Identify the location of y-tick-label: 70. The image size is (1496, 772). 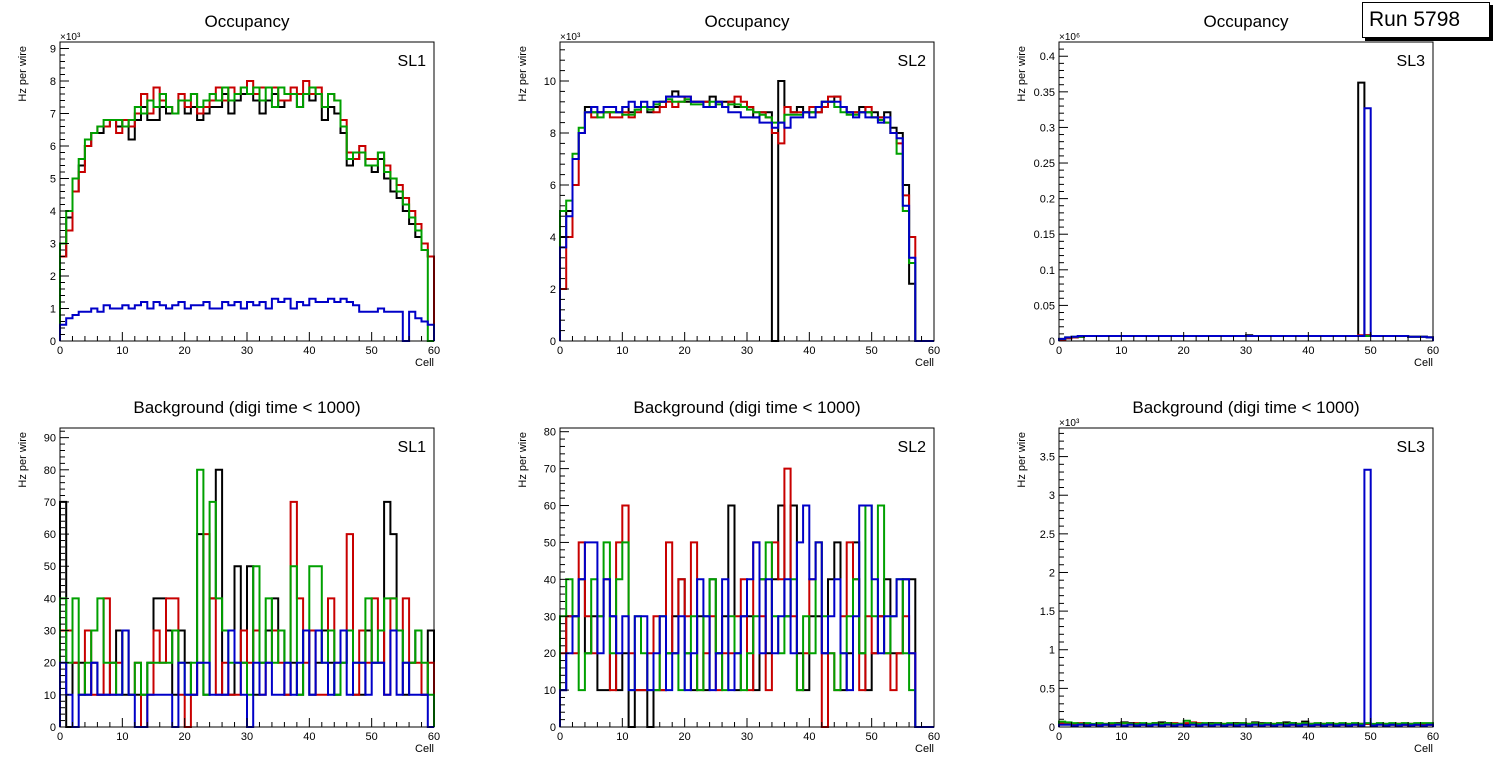
(550, 470).